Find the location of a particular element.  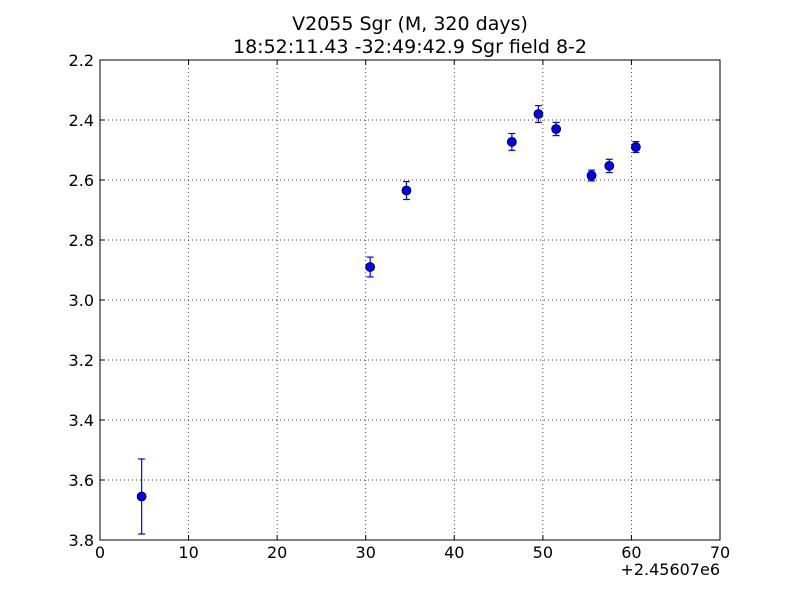

y-tick-label: 3.0 is located at coordinates (81, 300).